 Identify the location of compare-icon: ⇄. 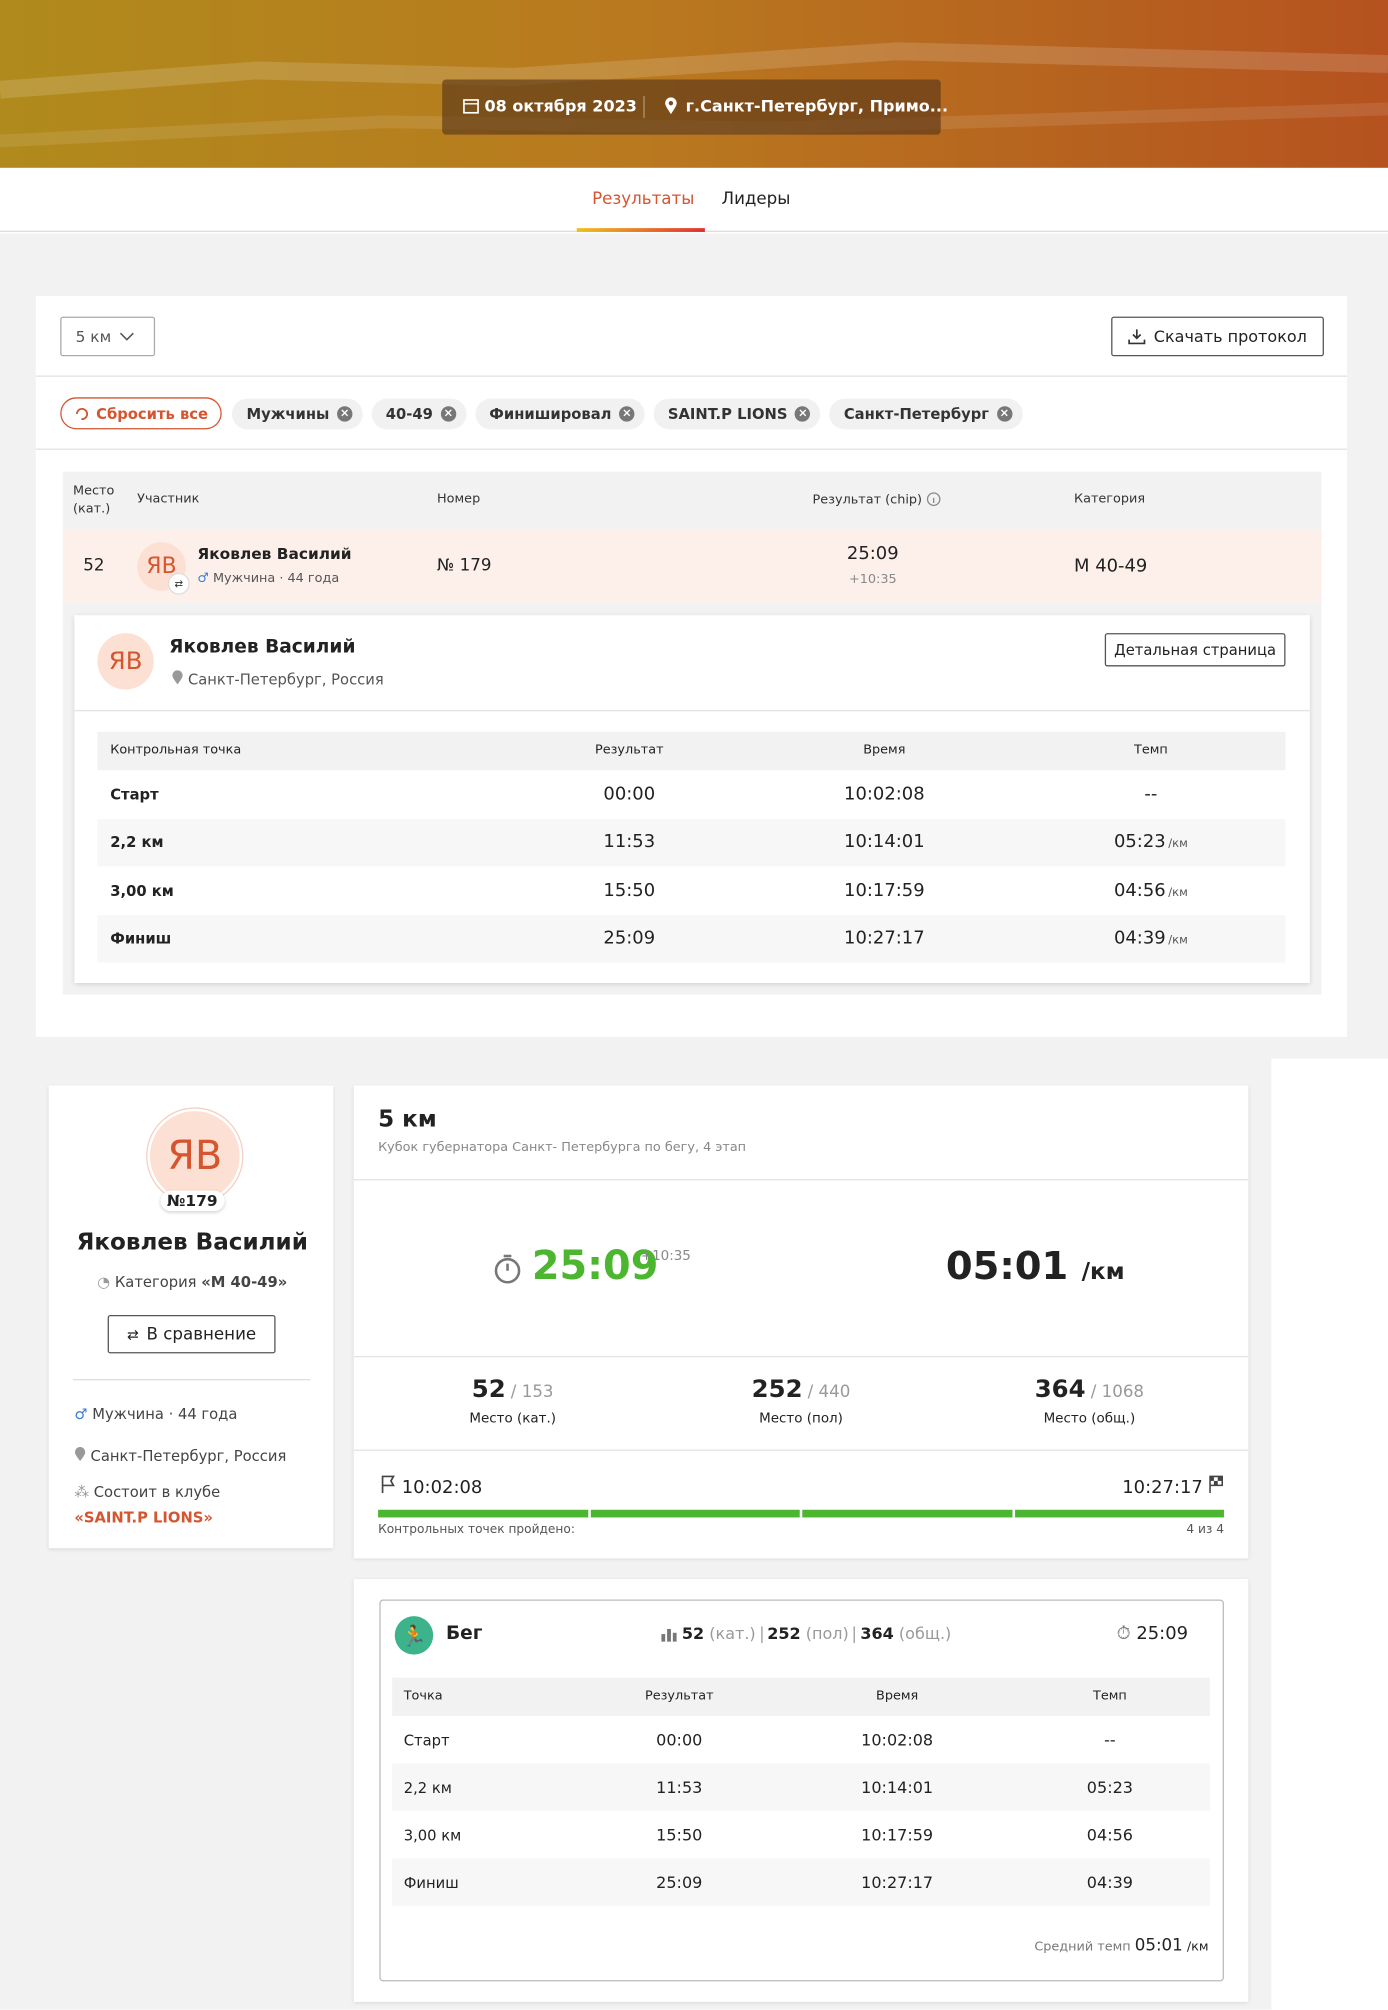
(133, 1334).